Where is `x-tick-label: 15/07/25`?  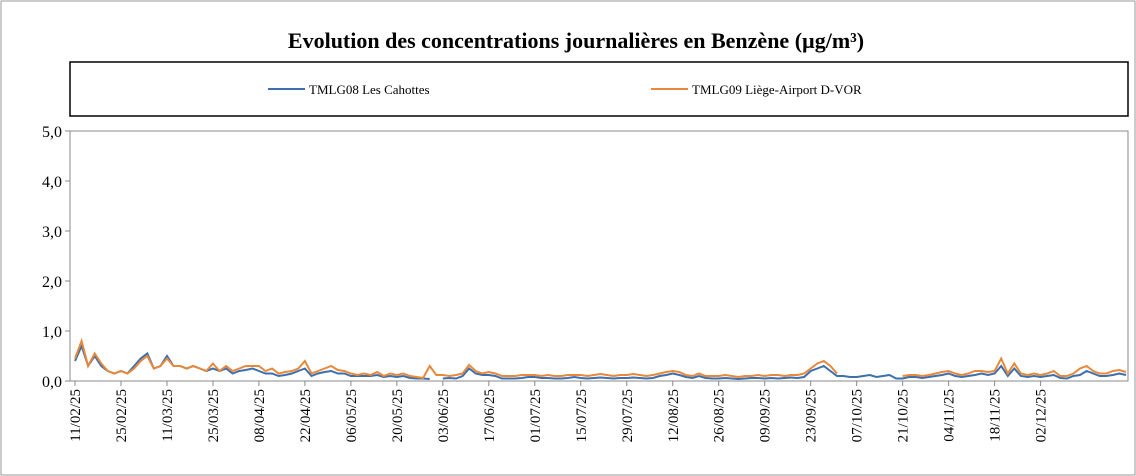
x-tick-label: 15/07/25 is located at coordinates (582, 415).